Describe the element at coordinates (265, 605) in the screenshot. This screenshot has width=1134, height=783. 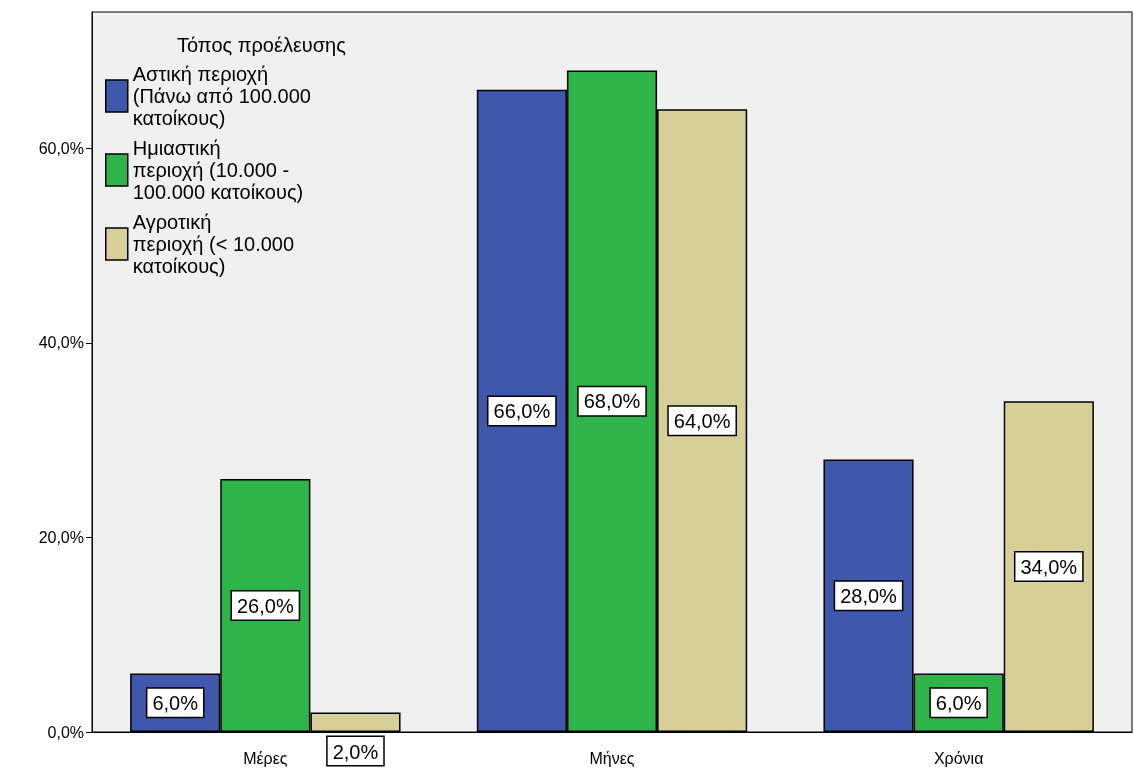
I see `data-label: 26,0%` at that location.